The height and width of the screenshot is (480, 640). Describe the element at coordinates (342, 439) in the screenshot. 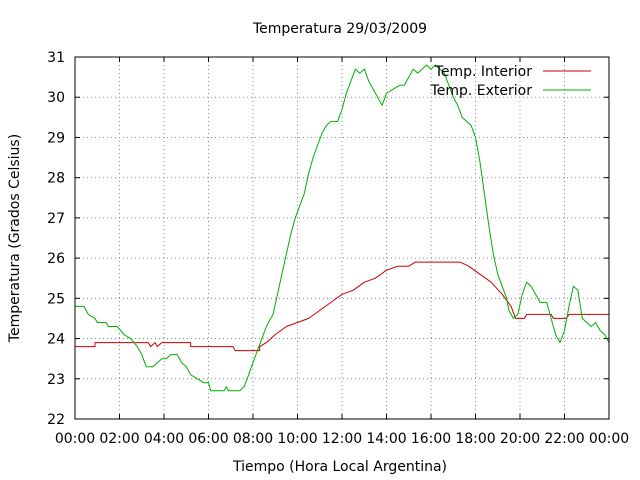

I see `x-tick-label: 12:00` at that location.